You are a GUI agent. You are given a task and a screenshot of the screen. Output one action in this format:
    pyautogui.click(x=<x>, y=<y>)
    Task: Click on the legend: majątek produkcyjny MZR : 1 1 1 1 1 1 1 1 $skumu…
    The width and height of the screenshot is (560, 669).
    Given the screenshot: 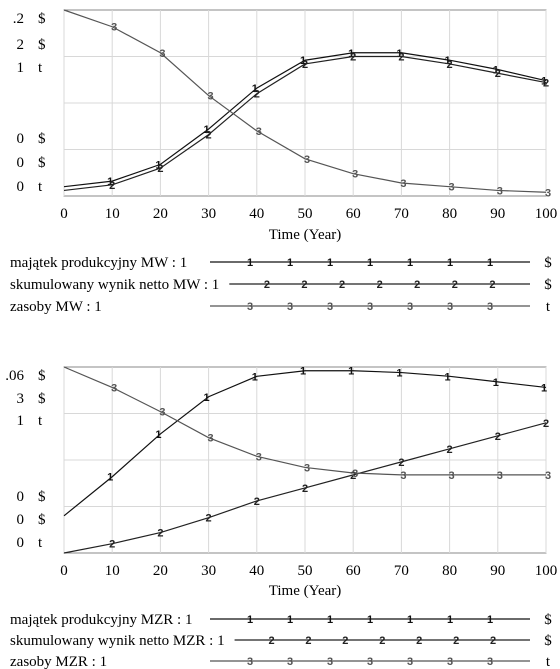 What is the action you would take?
    pyautogui.click(x=281, y=640)
    